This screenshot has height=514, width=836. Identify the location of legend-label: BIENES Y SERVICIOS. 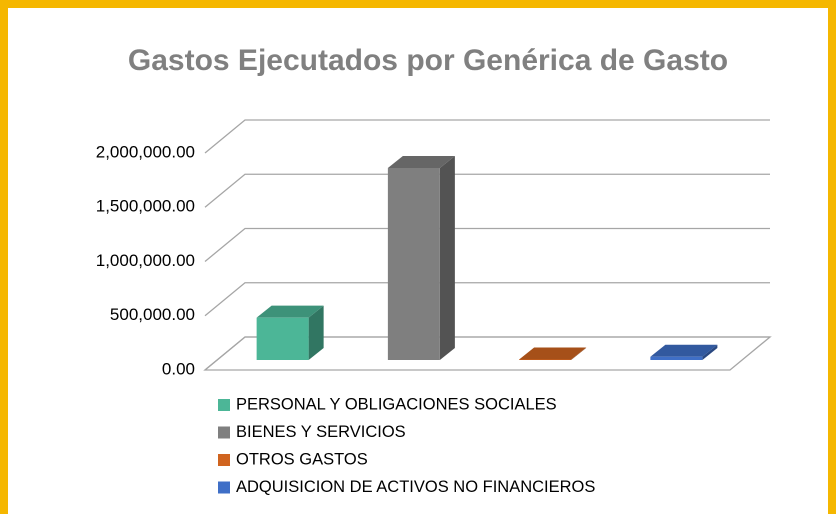
(321, 432).